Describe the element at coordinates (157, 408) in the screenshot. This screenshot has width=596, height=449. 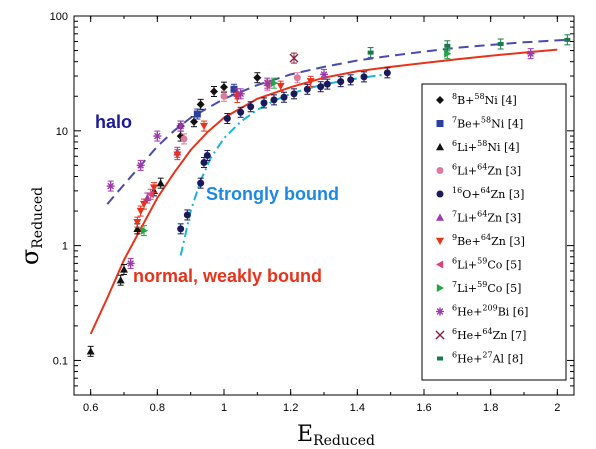
I see `x-tick-label-1: 0.8` at that location.